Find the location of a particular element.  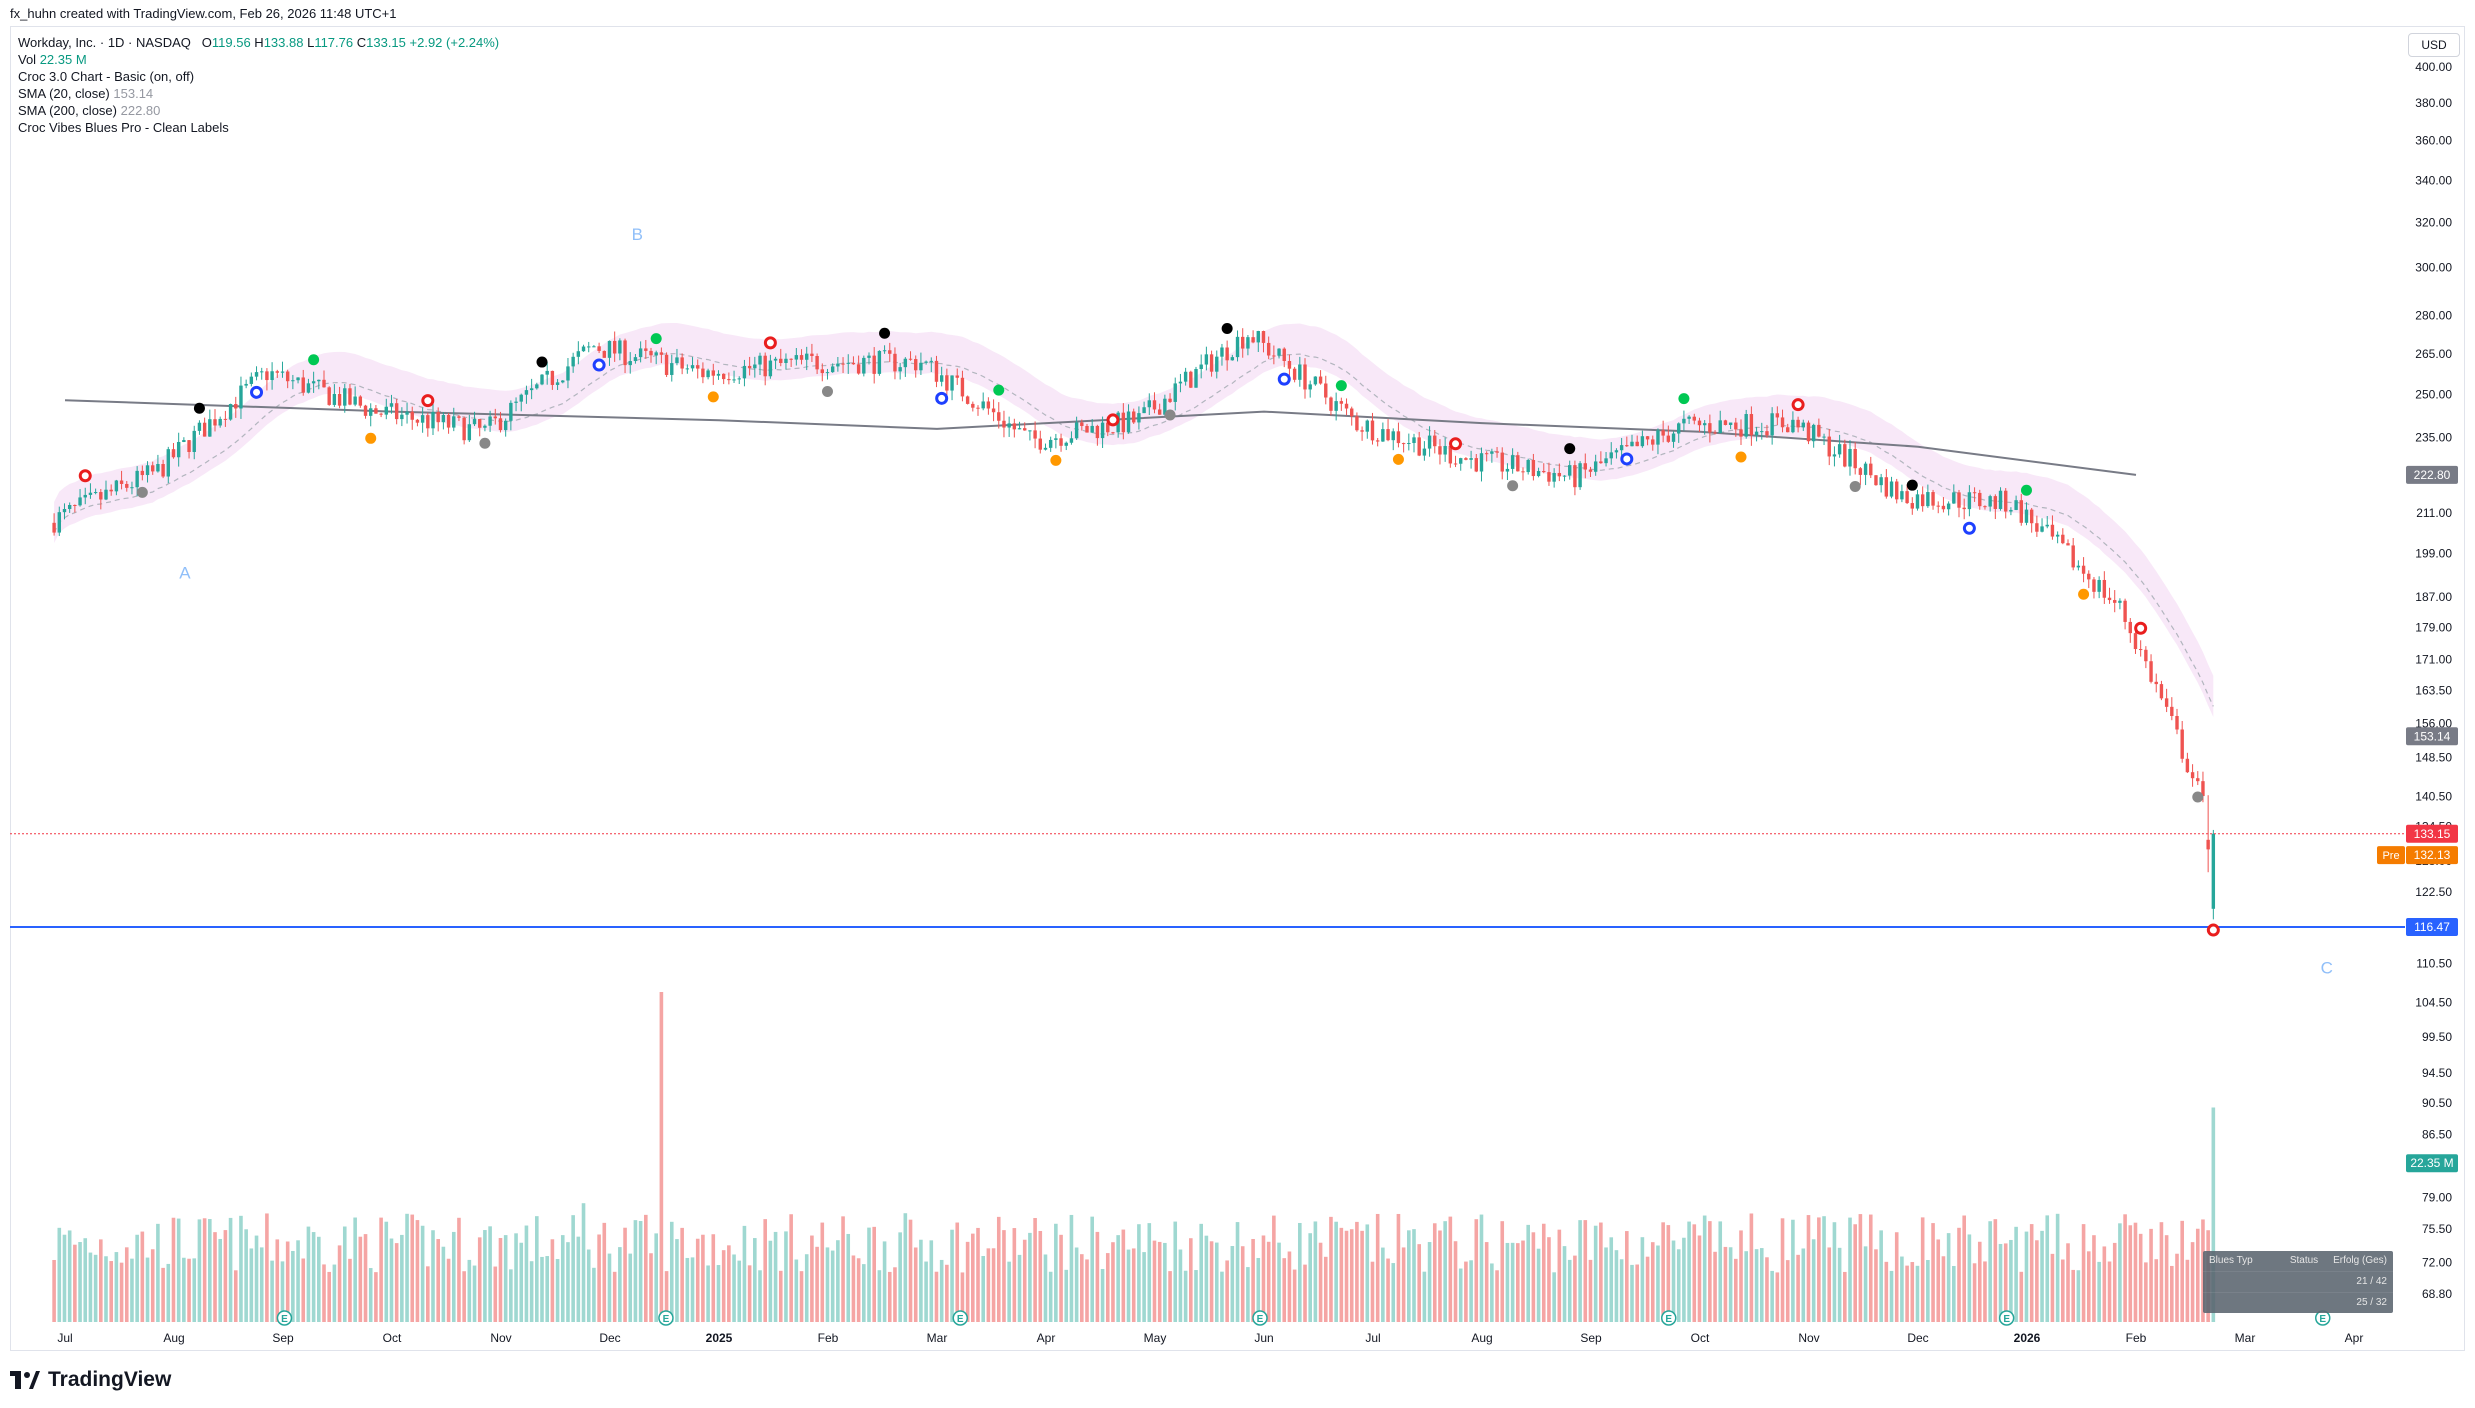

legend-vol-value: 22.35 M is located at coordinates (63, 59).